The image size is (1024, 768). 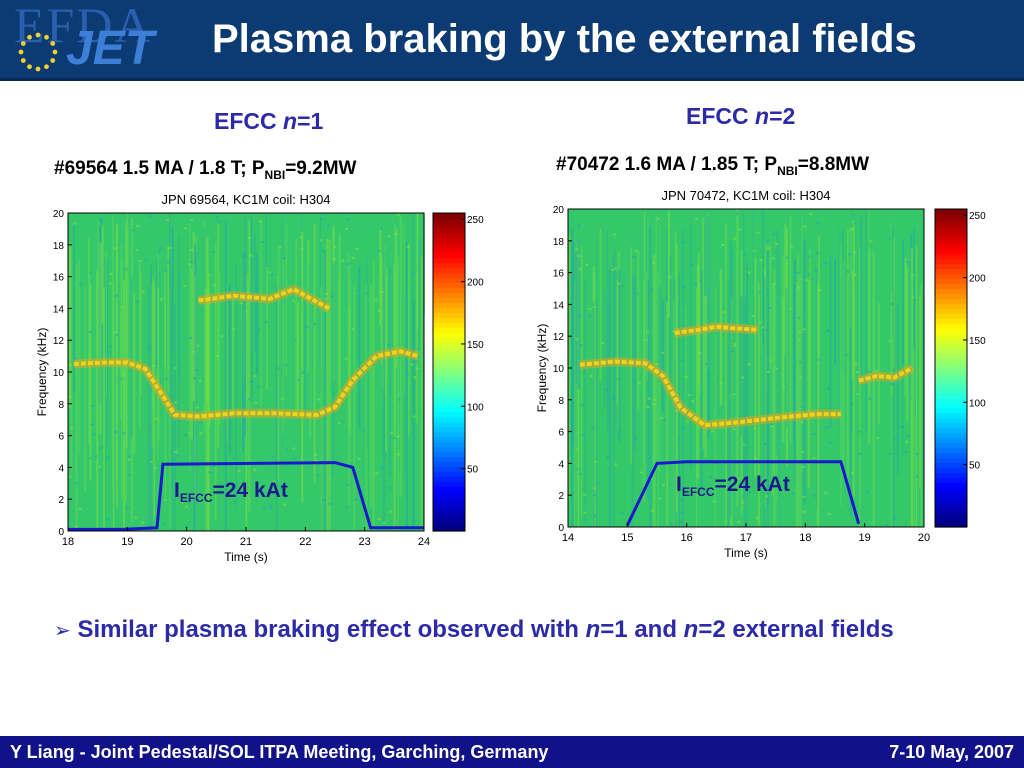 I want to click on spectrogram-background, so click(x=746, y=368).